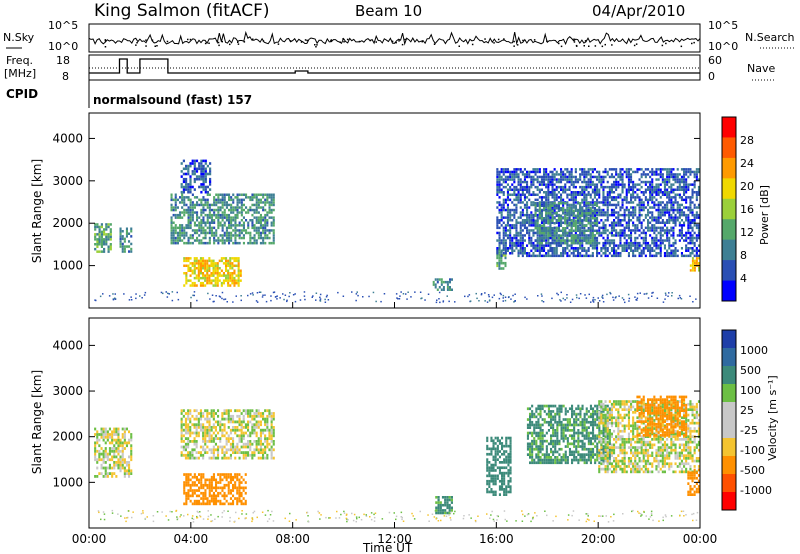 The height and width of the screenshot is (554, 800). I want to click on freq-tick-bottom: 8, so click(65, 76).